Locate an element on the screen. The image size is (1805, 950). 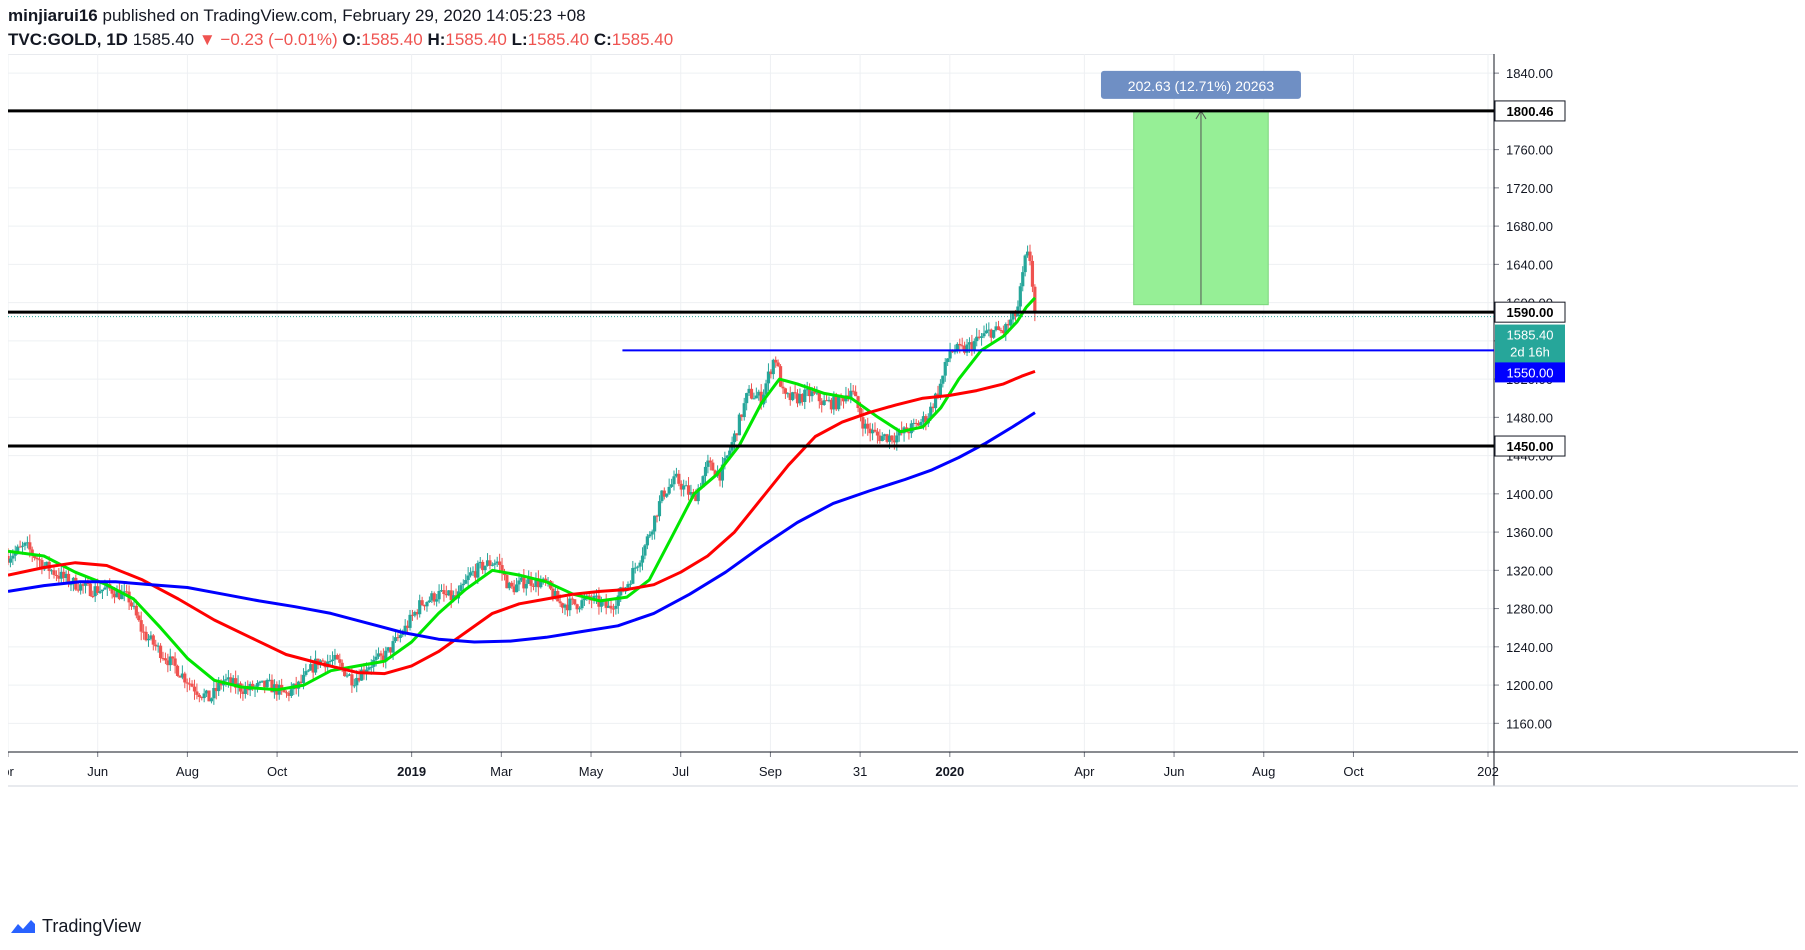
y-tick-label: 1280.00 is located at coordinates (1529, 609).